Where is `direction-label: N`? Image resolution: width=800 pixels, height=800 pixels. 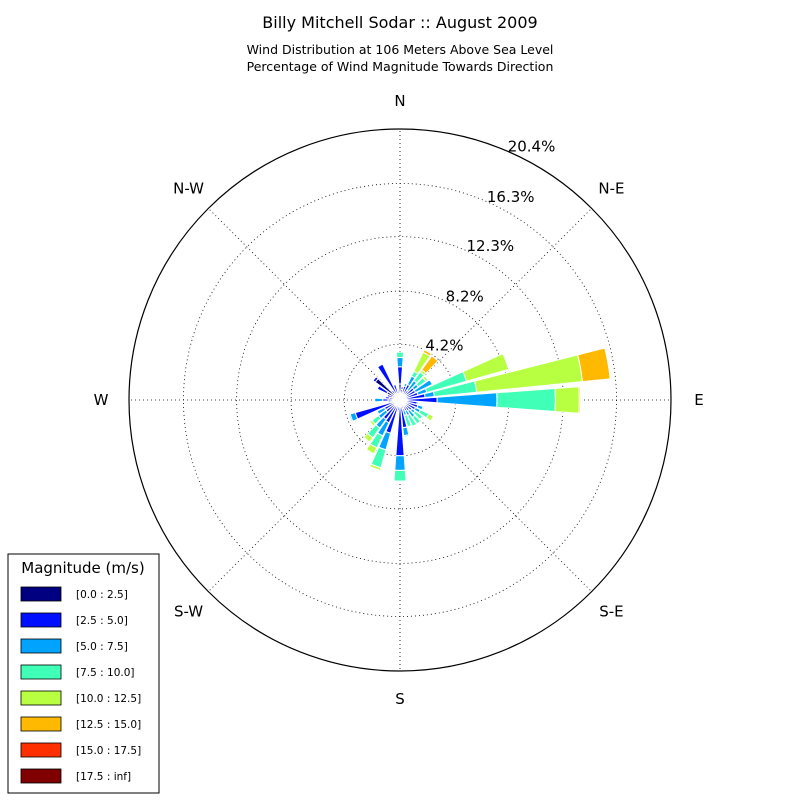 direction-label: N is located at coordinates (399, 101).